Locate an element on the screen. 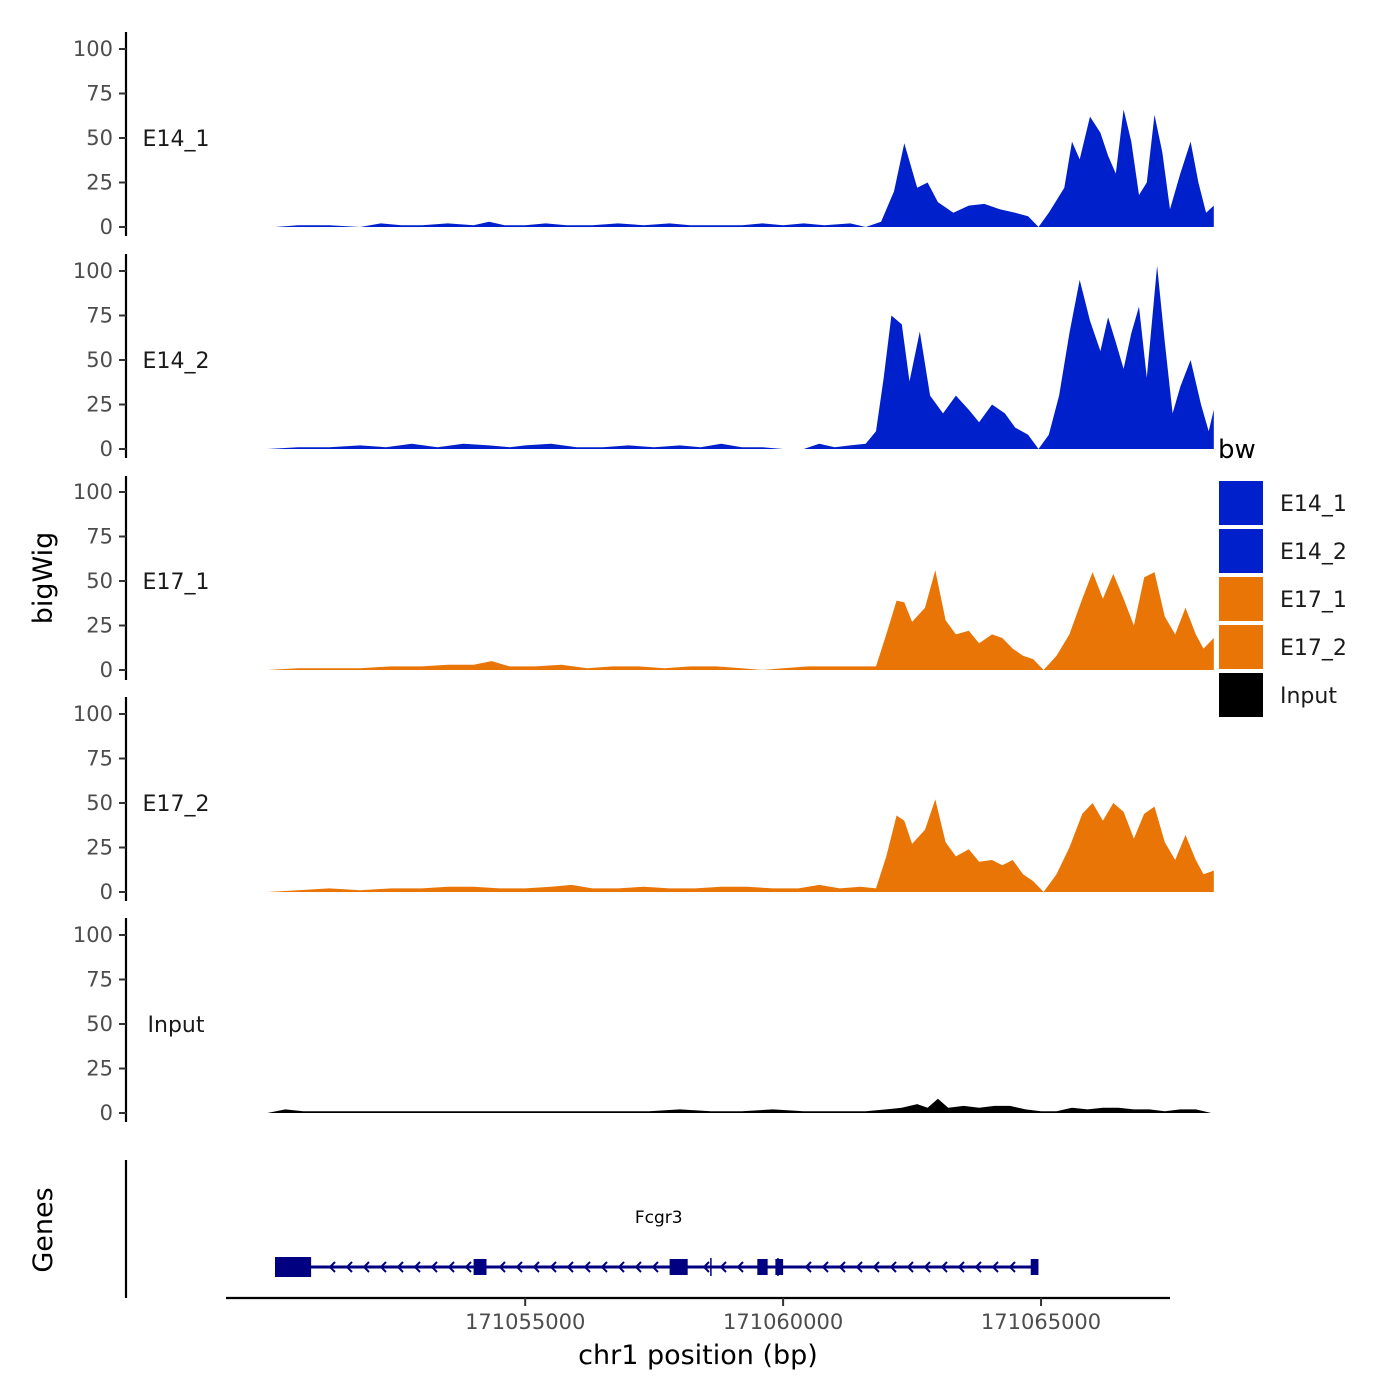 The width and height of the screenshot is (1400, 1400). legend-swatch-Input is located at coordinates (1241, 695).